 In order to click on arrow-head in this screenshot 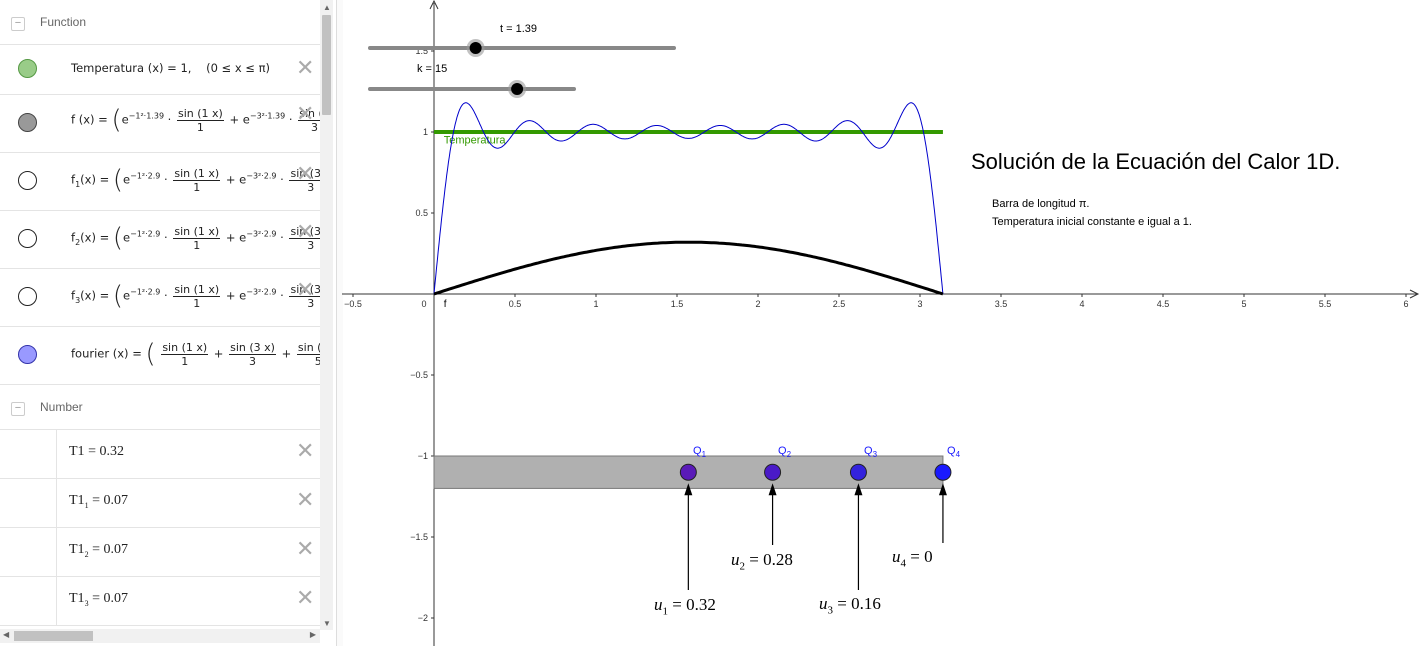, I will do `click(772, 489)`.